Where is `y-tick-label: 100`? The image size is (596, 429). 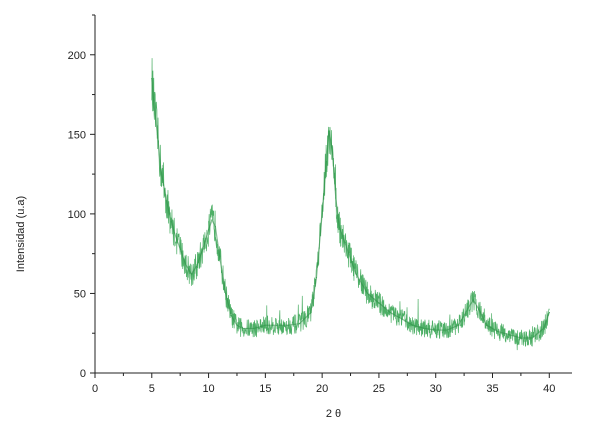
y-tick-label: 100 is located at coordinates (77, 215).